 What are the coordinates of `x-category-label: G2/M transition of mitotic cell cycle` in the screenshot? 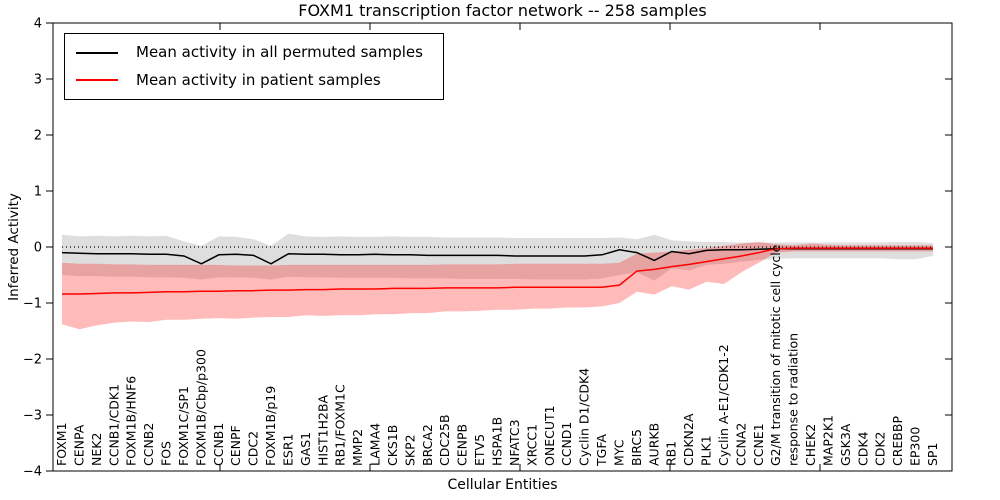 It's located at (775, 355).